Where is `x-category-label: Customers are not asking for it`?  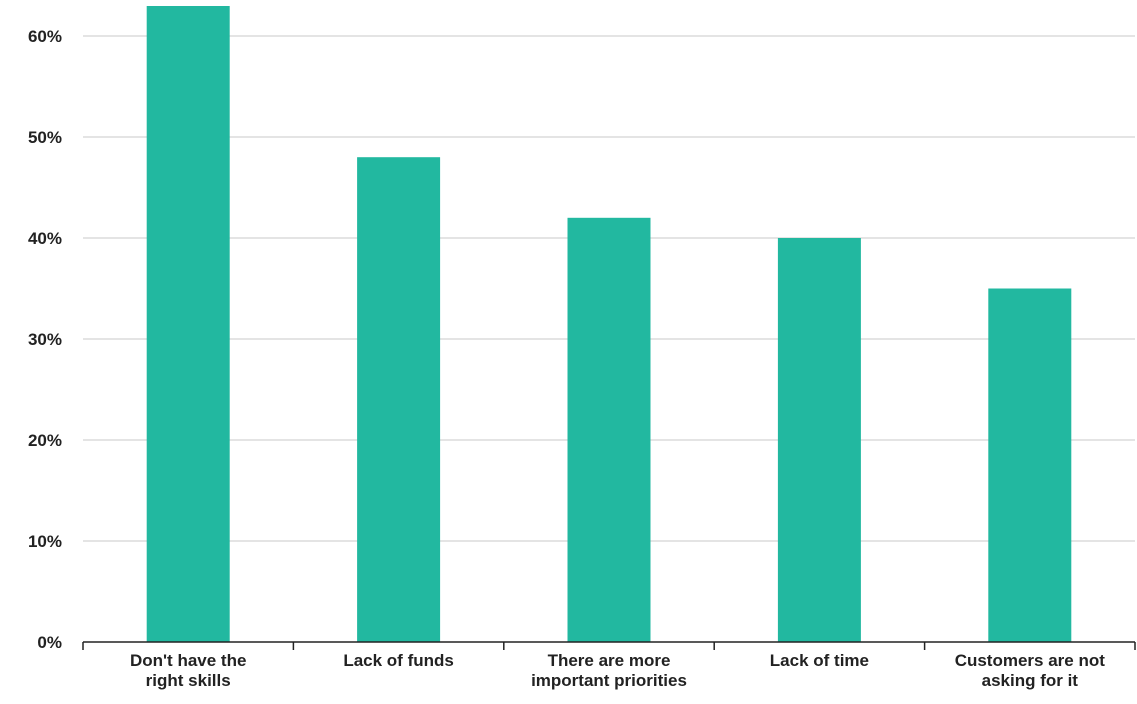
x-category-label: Customers are not asking for it is located at coordinates (1030, 670).